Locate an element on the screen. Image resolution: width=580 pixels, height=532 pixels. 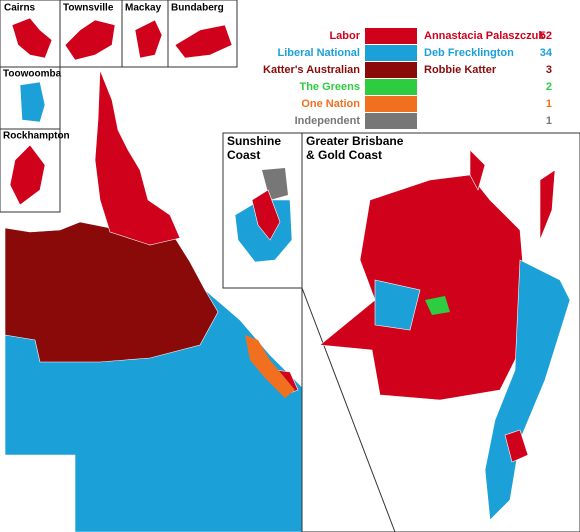
connector is located at coordinates (348, 409).